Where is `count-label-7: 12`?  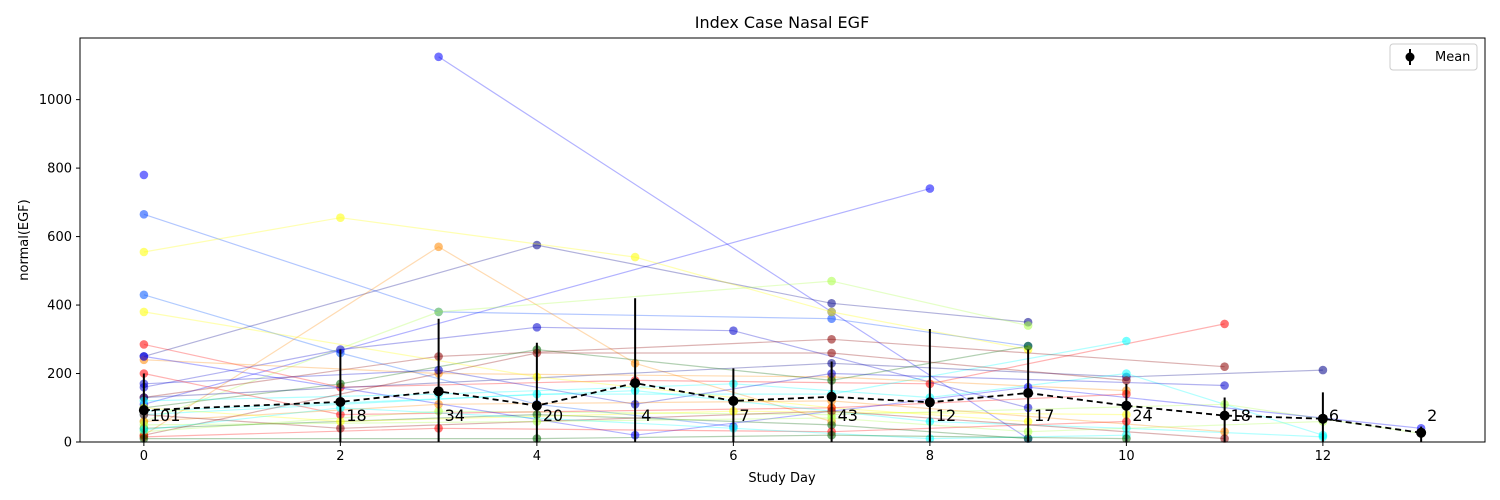
count-label-7: 12 is located at coordinates (946, 415).